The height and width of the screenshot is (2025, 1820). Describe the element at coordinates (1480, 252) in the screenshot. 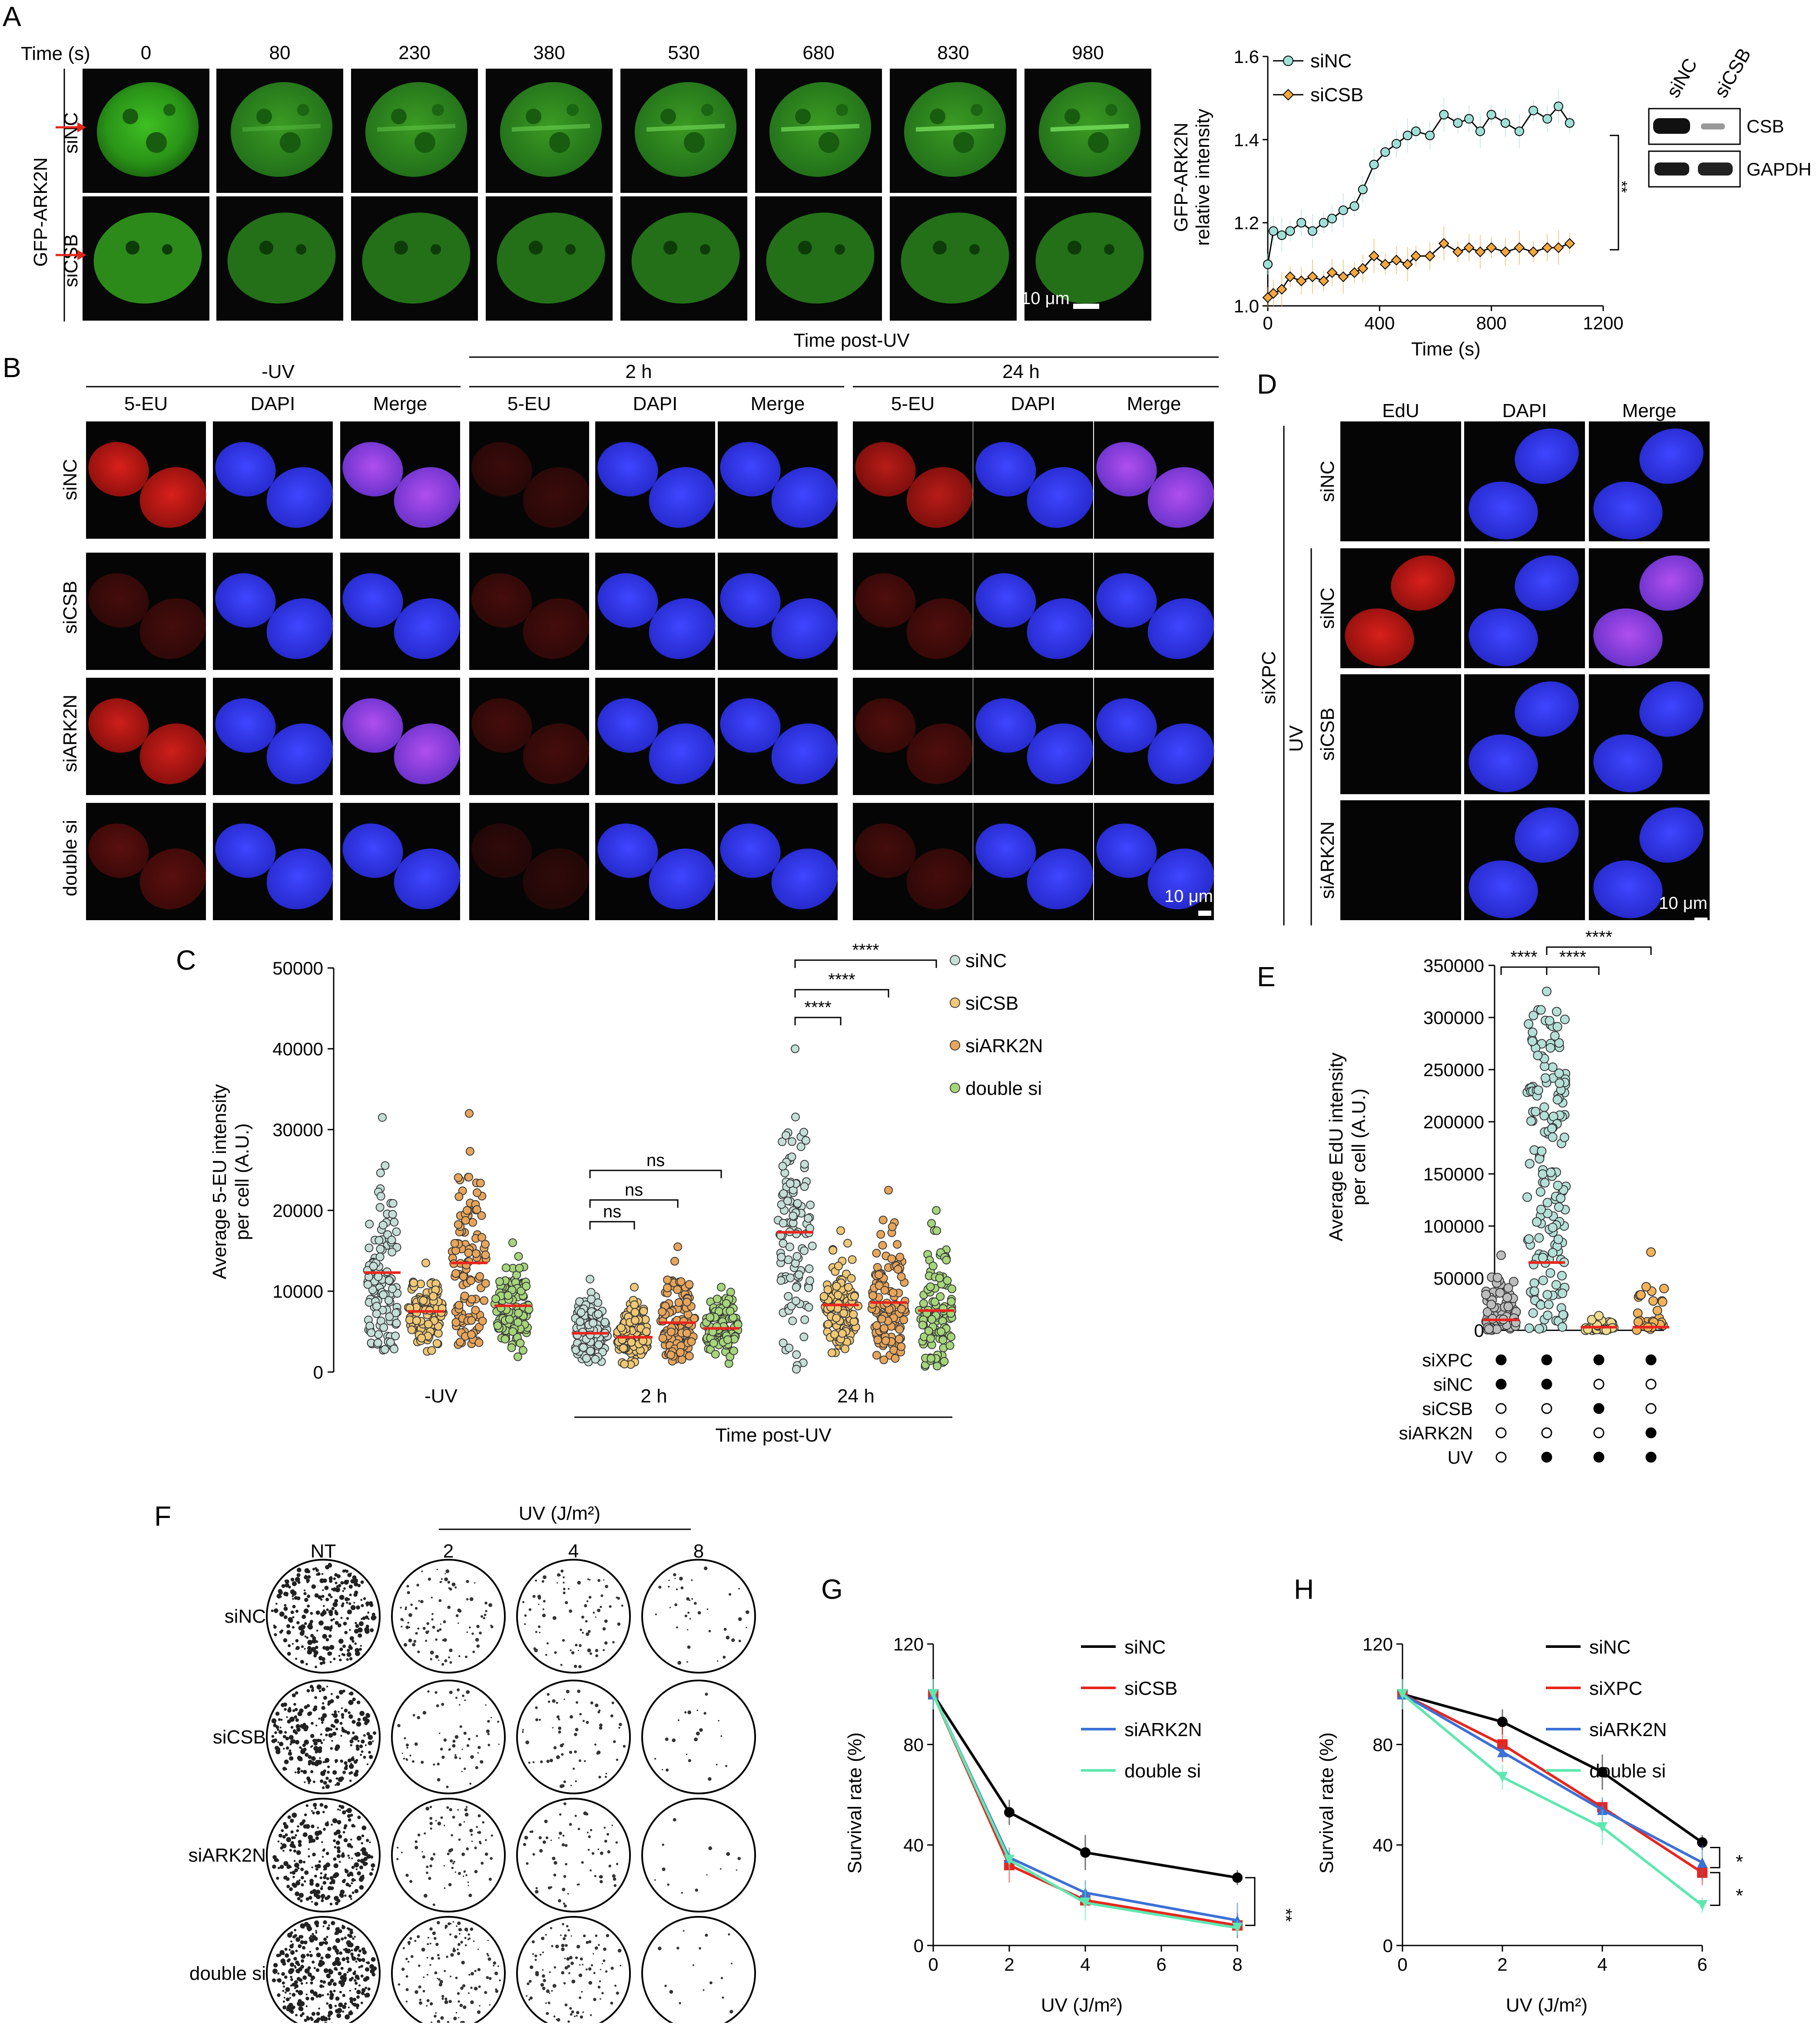

I see `point-sicsb` at that location.